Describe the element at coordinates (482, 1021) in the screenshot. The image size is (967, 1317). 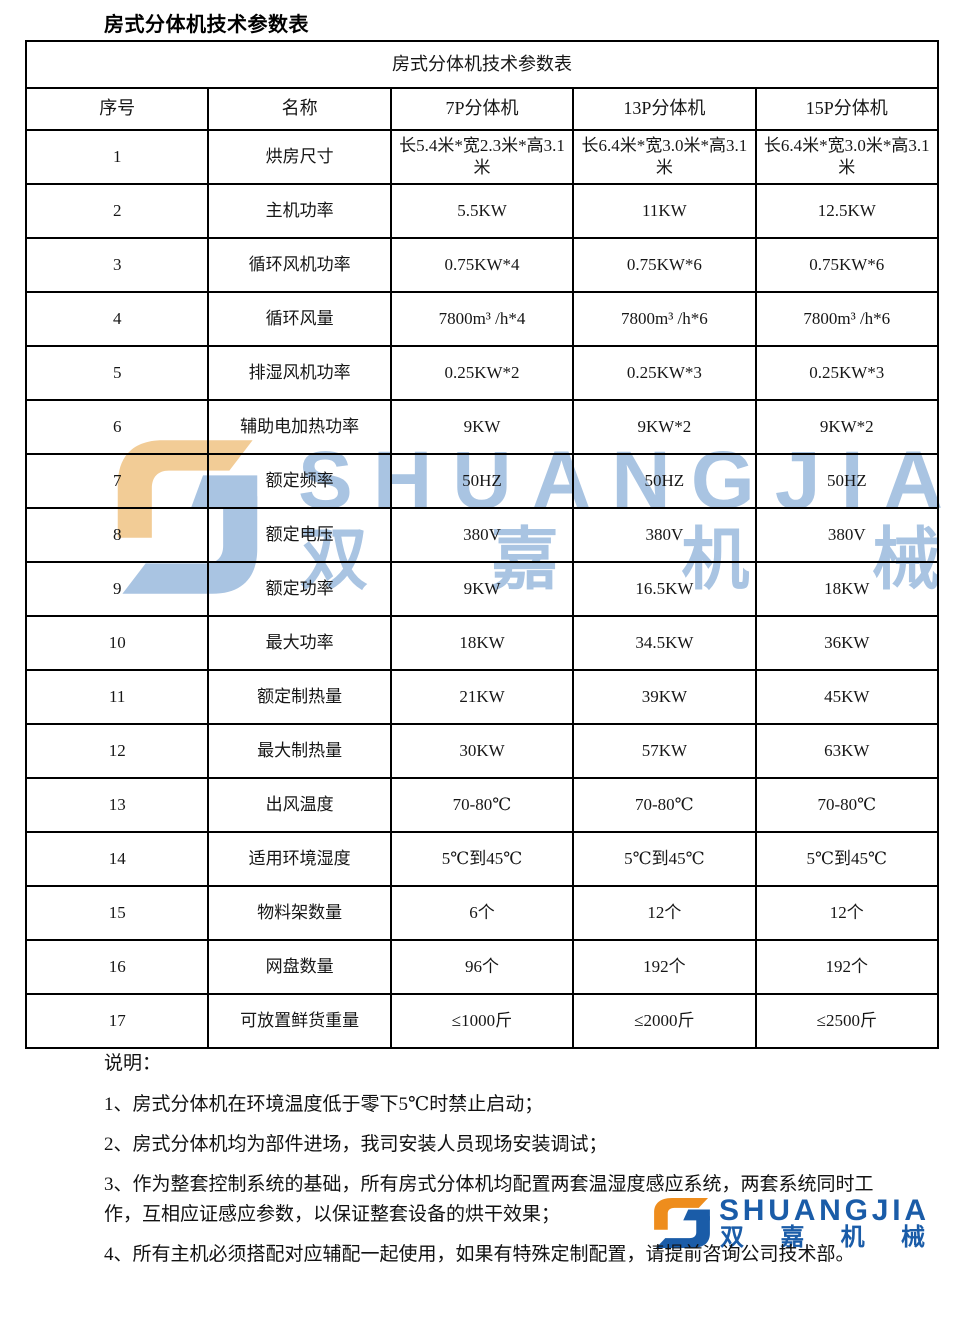
I see `table-row: 17 可放置鲜货重量 ≤1000斤 ≤2000斤 ≤2500斤` at that location.